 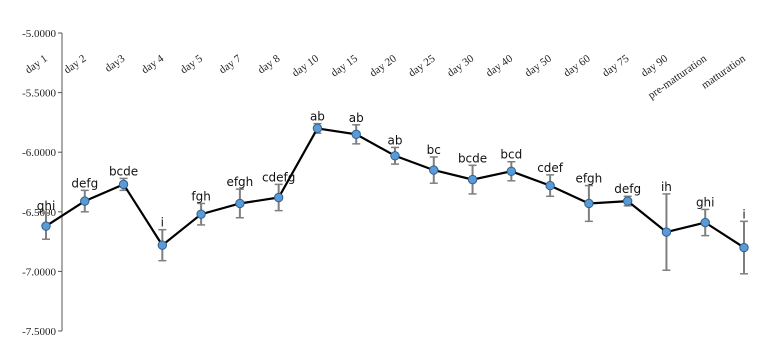 I want to click on x-tick-label: day 10, so click(x=306, y=65).